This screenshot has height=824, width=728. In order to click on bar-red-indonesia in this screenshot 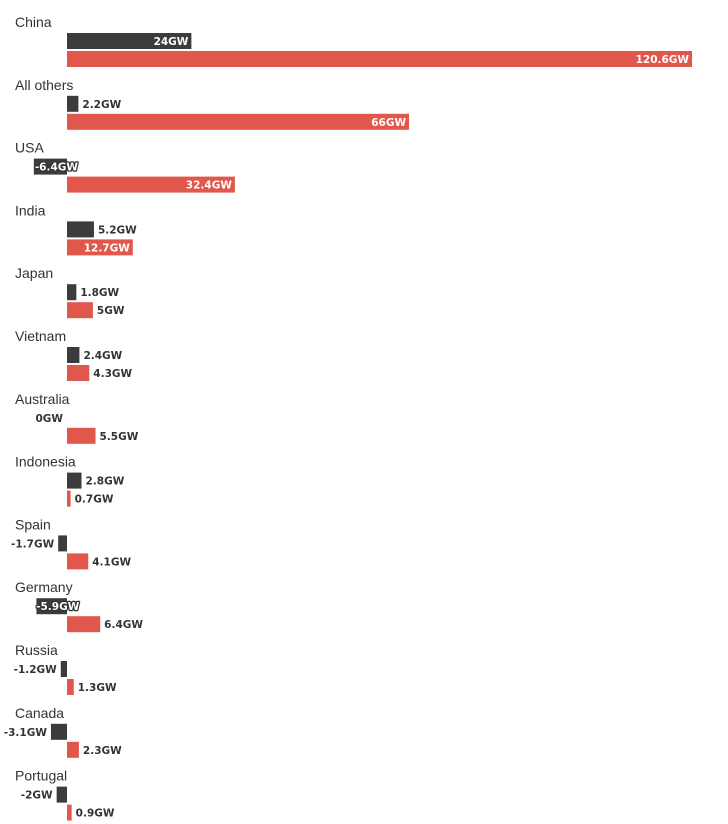, I will do `click(69, 498)`.